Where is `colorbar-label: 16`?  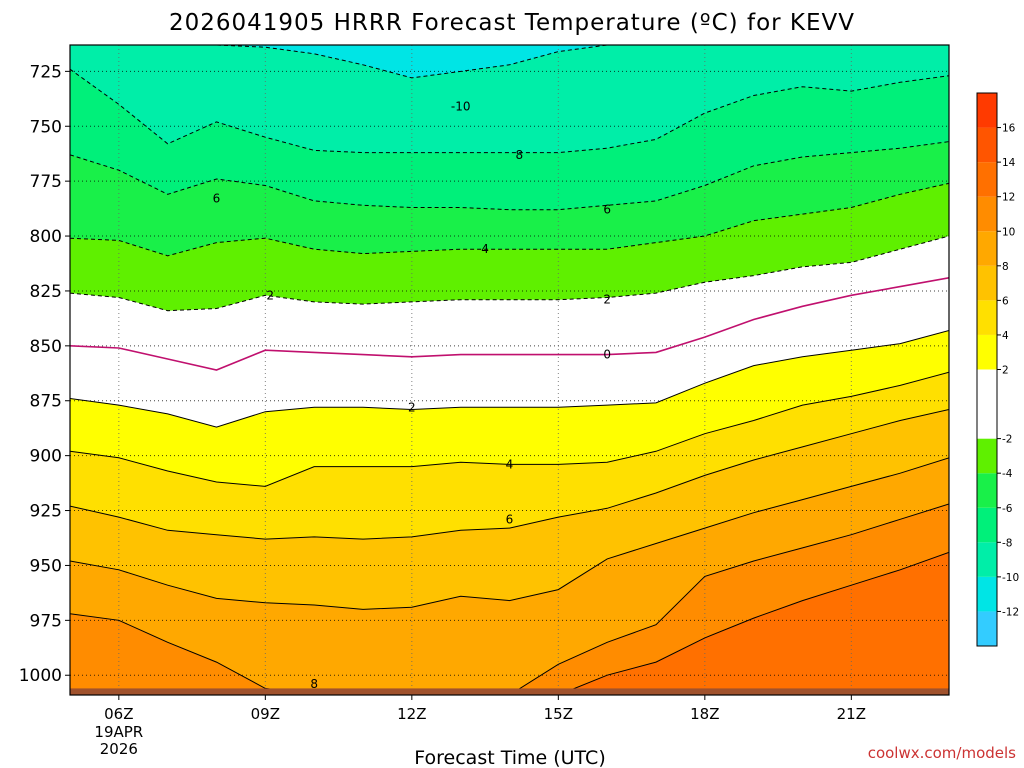 colorbar-label: 16 is located at coordinates (1009, 129).